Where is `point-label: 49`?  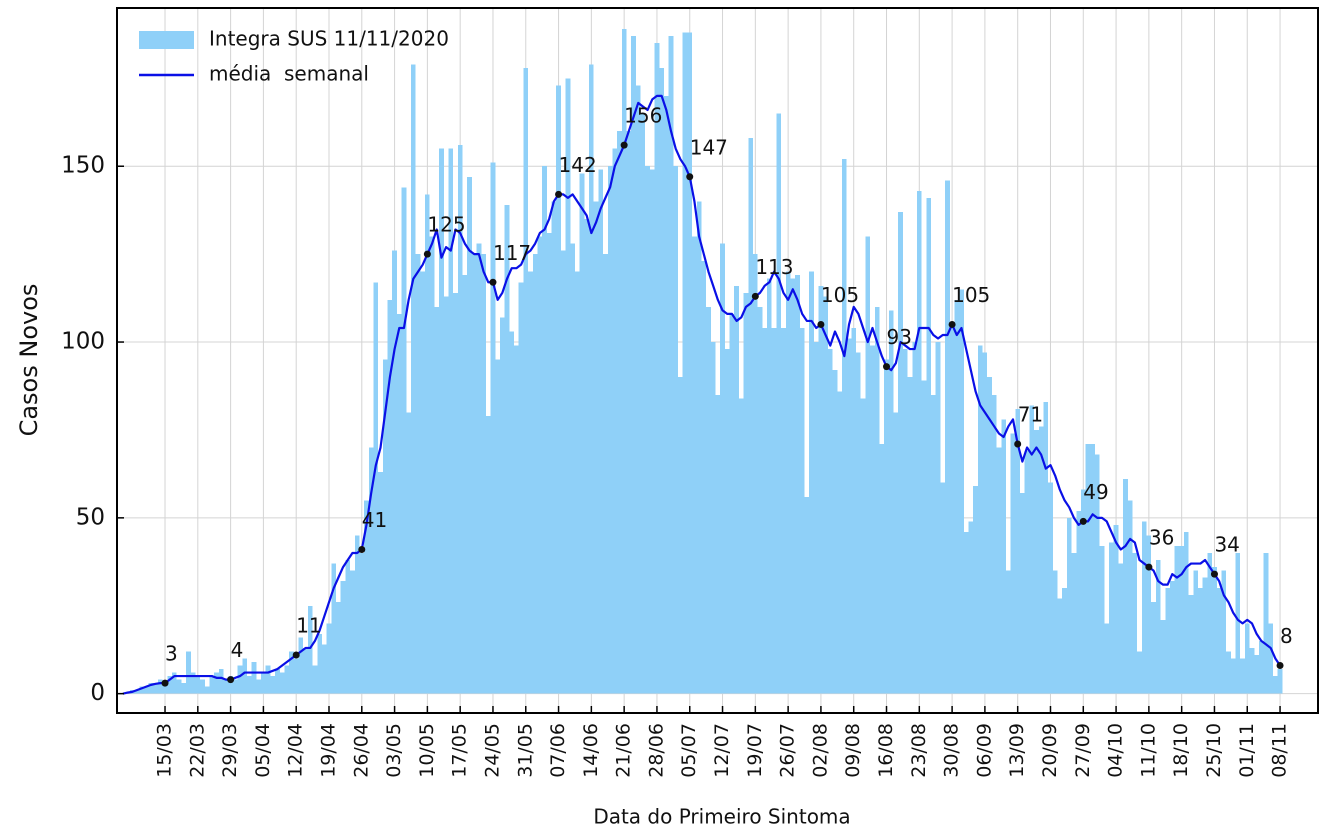 point-label: 49 is located at coordinates (1095, 492).